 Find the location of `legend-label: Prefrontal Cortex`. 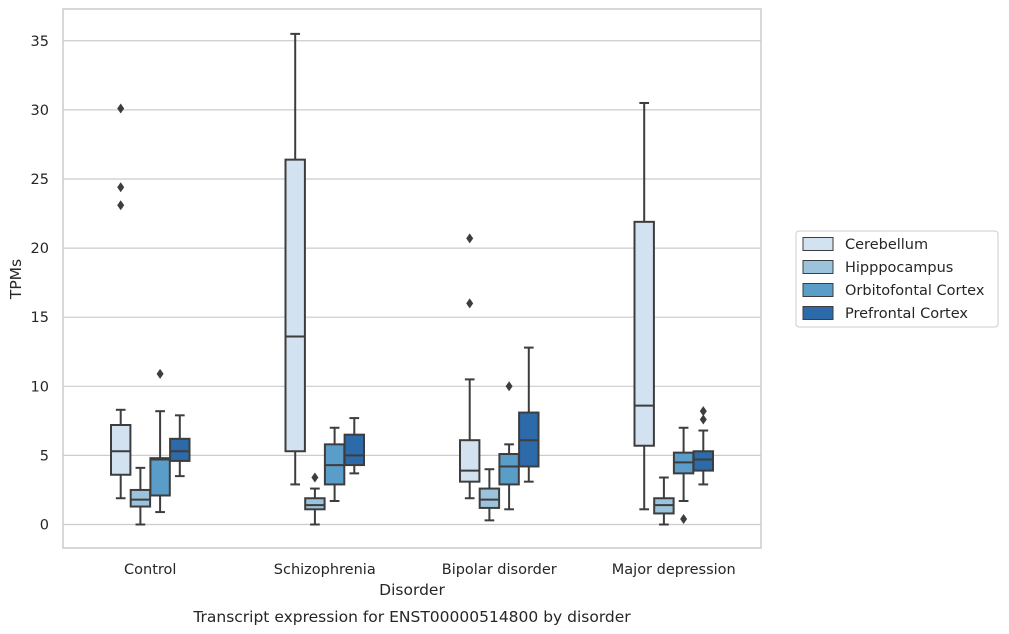

legend-label: Prefrontal Cortex is located at coordinates (906, 314).